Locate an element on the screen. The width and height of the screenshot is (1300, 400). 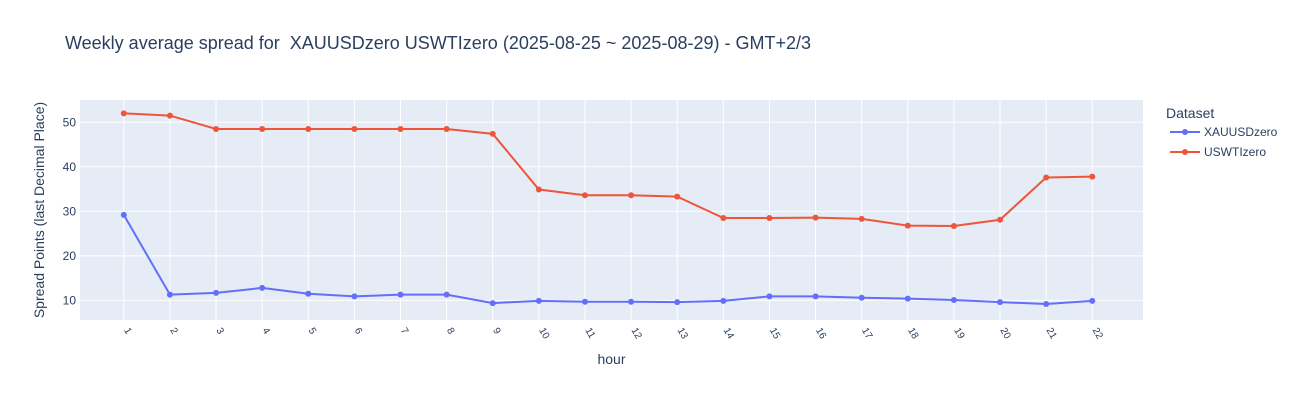
x-tick-label: 17 is located at coordinates (866, 334).